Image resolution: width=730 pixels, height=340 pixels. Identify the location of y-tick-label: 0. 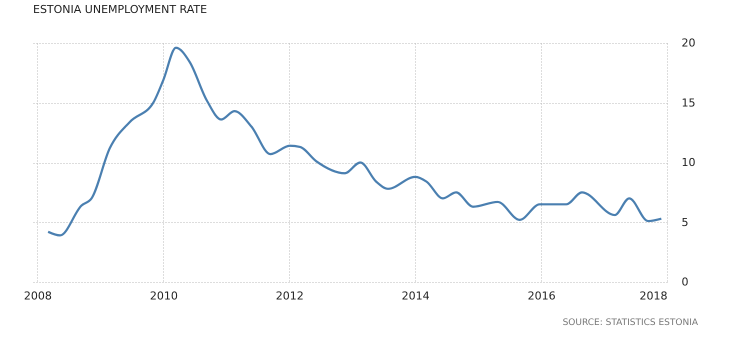
(685, 282).